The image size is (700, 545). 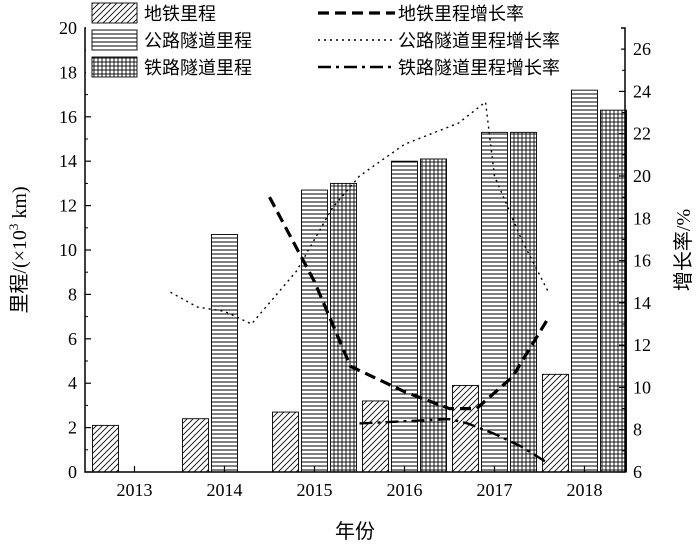 I want to click on legend-label: 公路隧道里程, so click(x=198, y=41).